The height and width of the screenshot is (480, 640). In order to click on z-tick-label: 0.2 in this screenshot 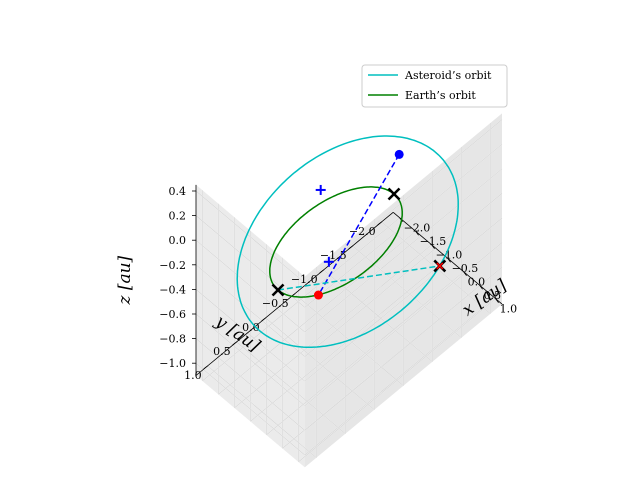, I will do `click(178, 216)`.